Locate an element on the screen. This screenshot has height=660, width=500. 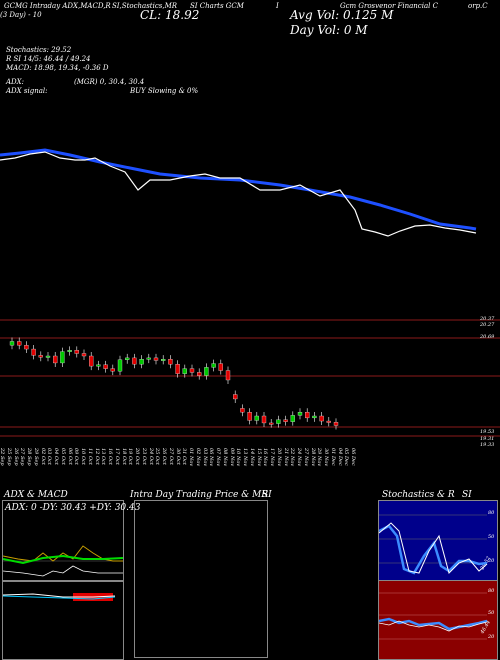
date-label: 29 Sep is located at coordinates (35, 457).